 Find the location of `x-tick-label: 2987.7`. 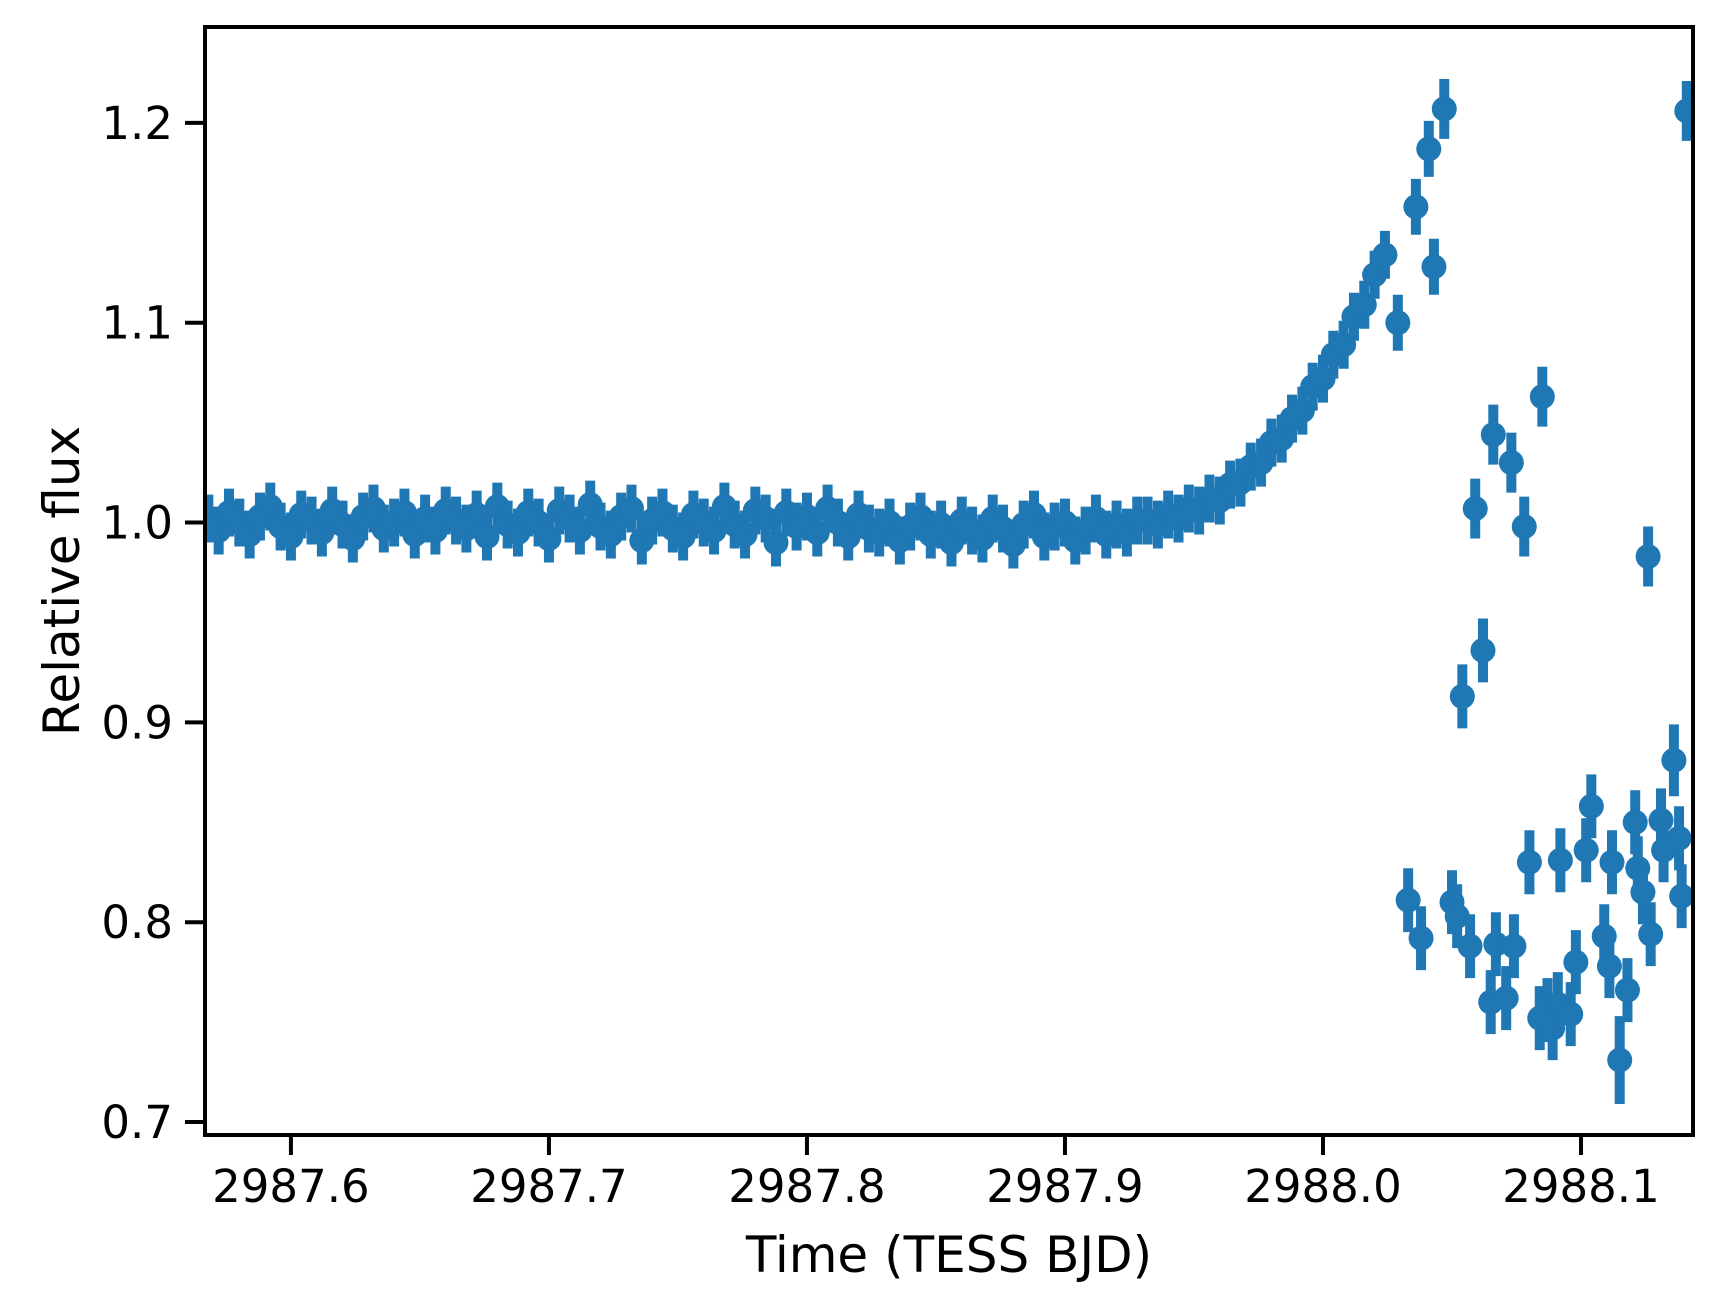

x-tick-label: 2987.7 is located at coordinates (548, 1186).